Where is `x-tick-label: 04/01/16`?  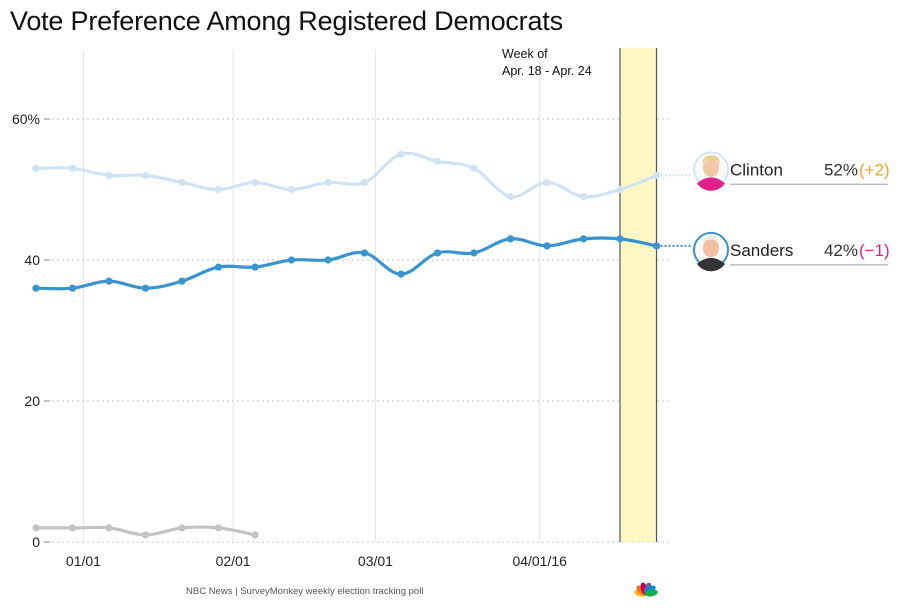 x-tick-label: 04/01/16 is located at coordinates (539, 561).